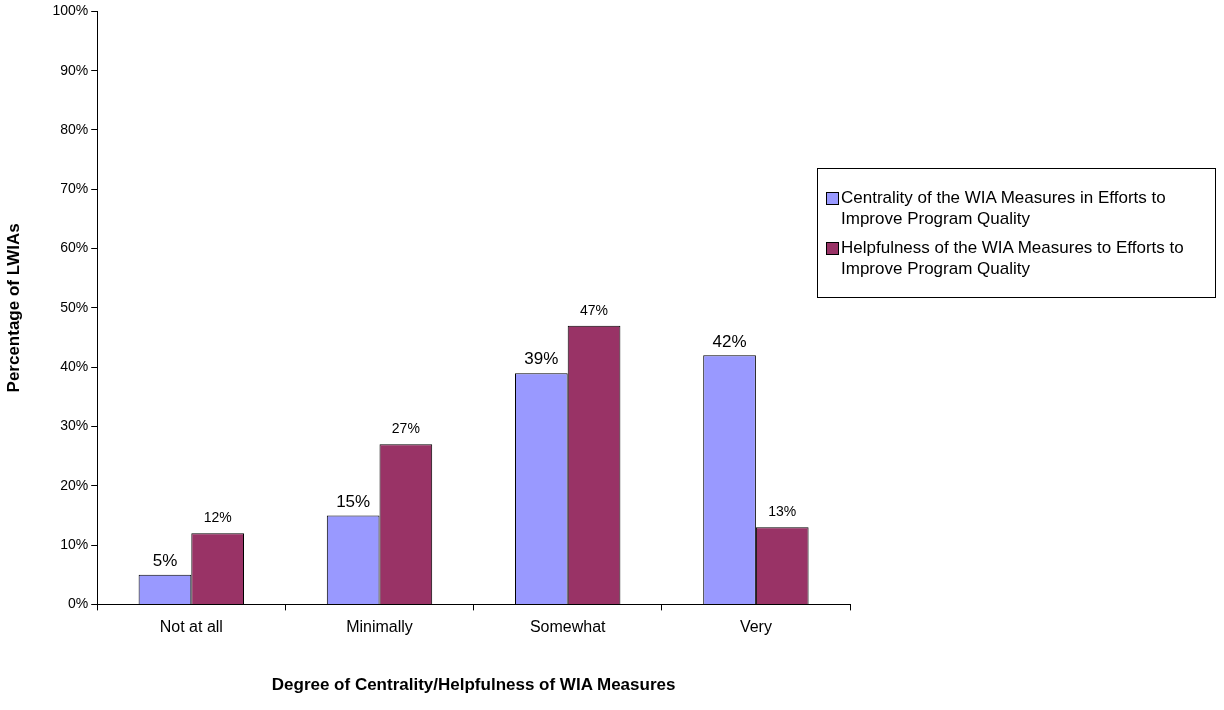  I want to click on data-label: 12%, so click(217, 517).